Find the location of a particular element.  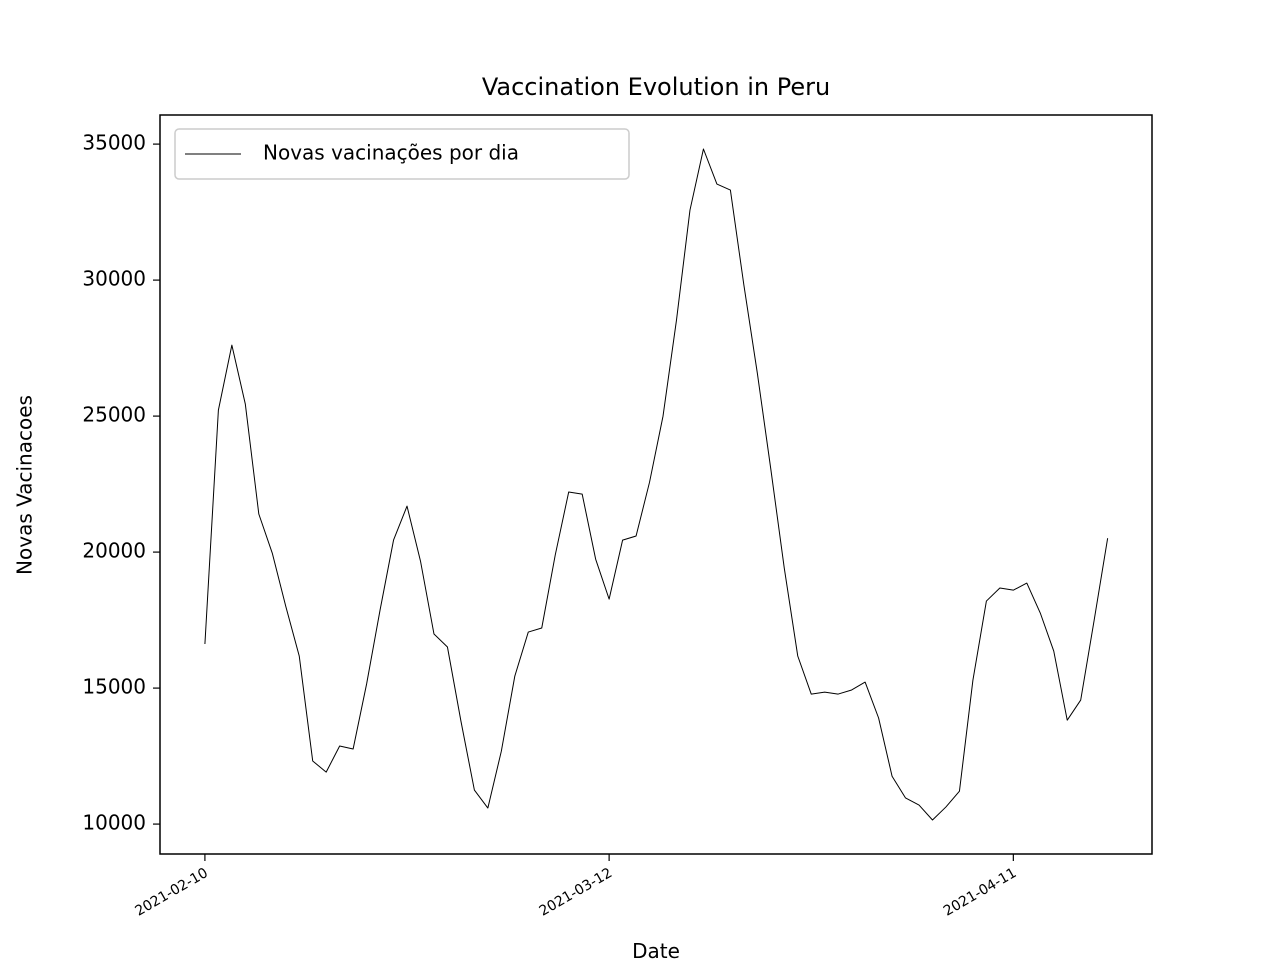

legend-box is located at coordinates (402, 154).